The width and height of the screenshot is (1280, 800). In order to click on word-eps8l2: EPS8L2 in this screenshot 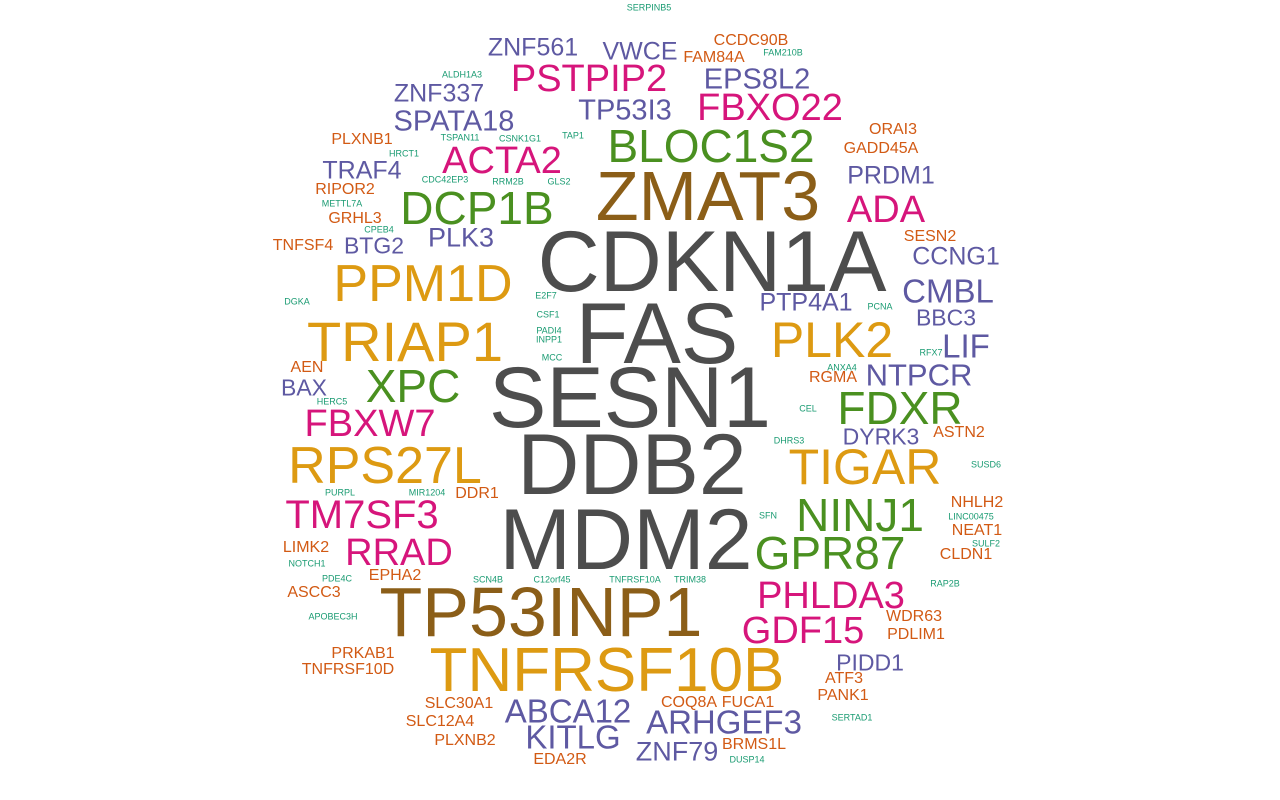, I will do `click(757, 79)`.